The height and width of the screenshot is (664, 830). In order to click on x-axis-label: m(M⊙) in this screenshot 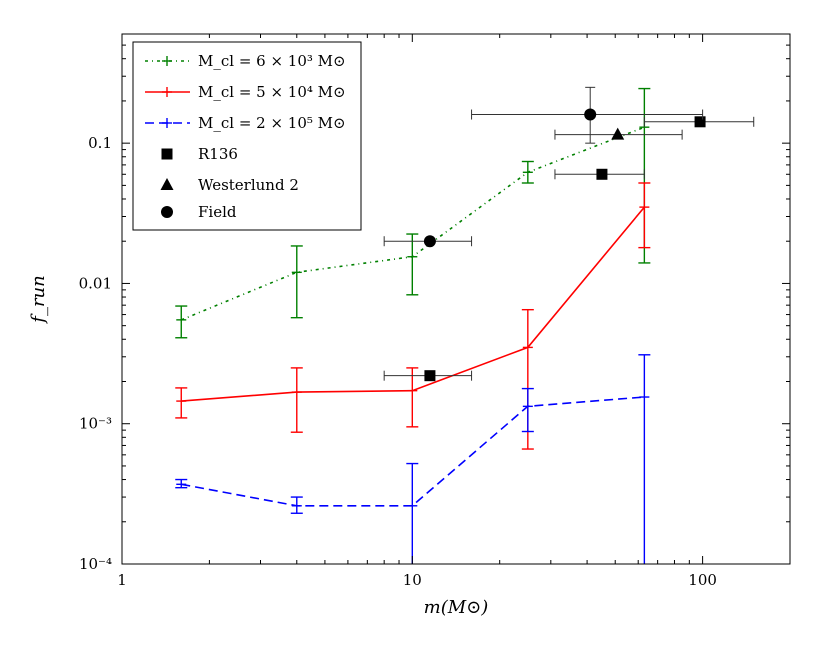, I will do `click(456, 607)`.